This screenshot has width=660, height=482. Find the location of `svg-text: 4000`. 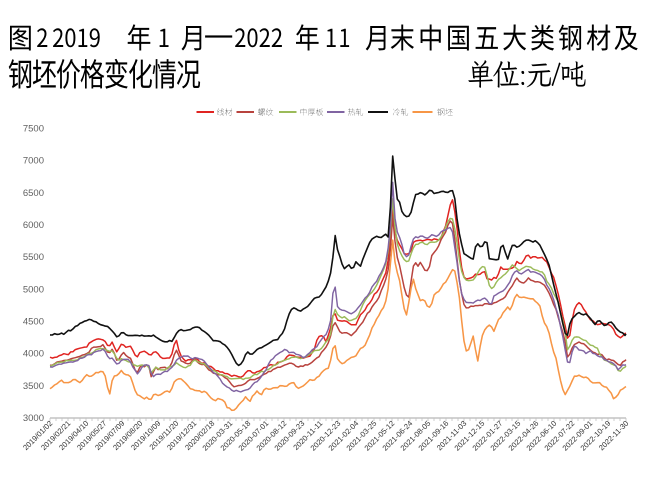

svg-text: 4000 is located at coordinates (33, 354).